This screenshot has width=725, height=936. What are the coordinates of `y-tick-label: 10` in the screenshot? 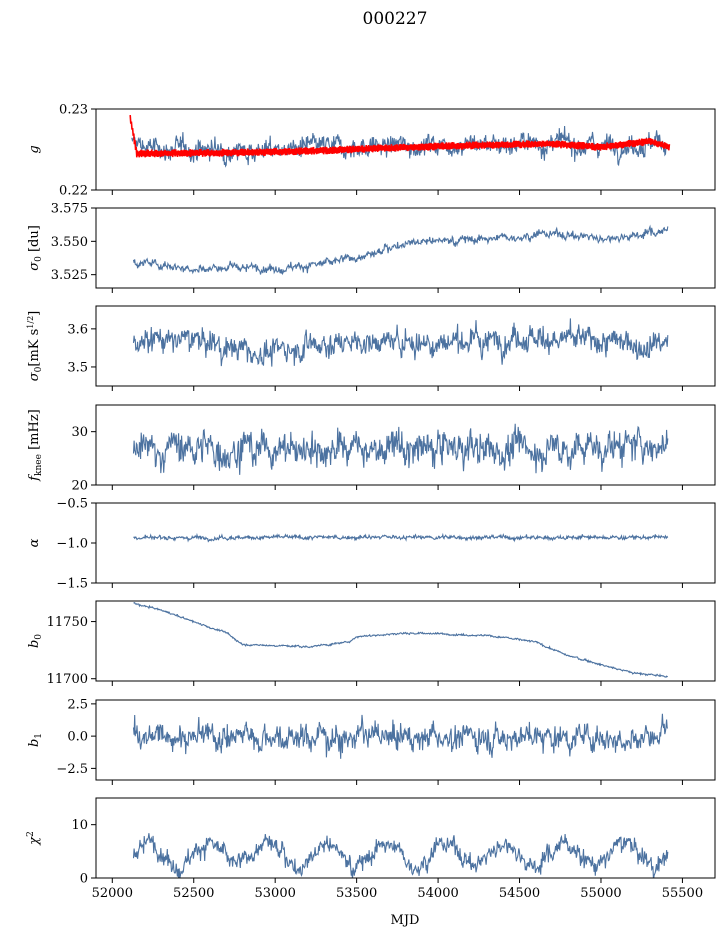 It's located at (79, 825).